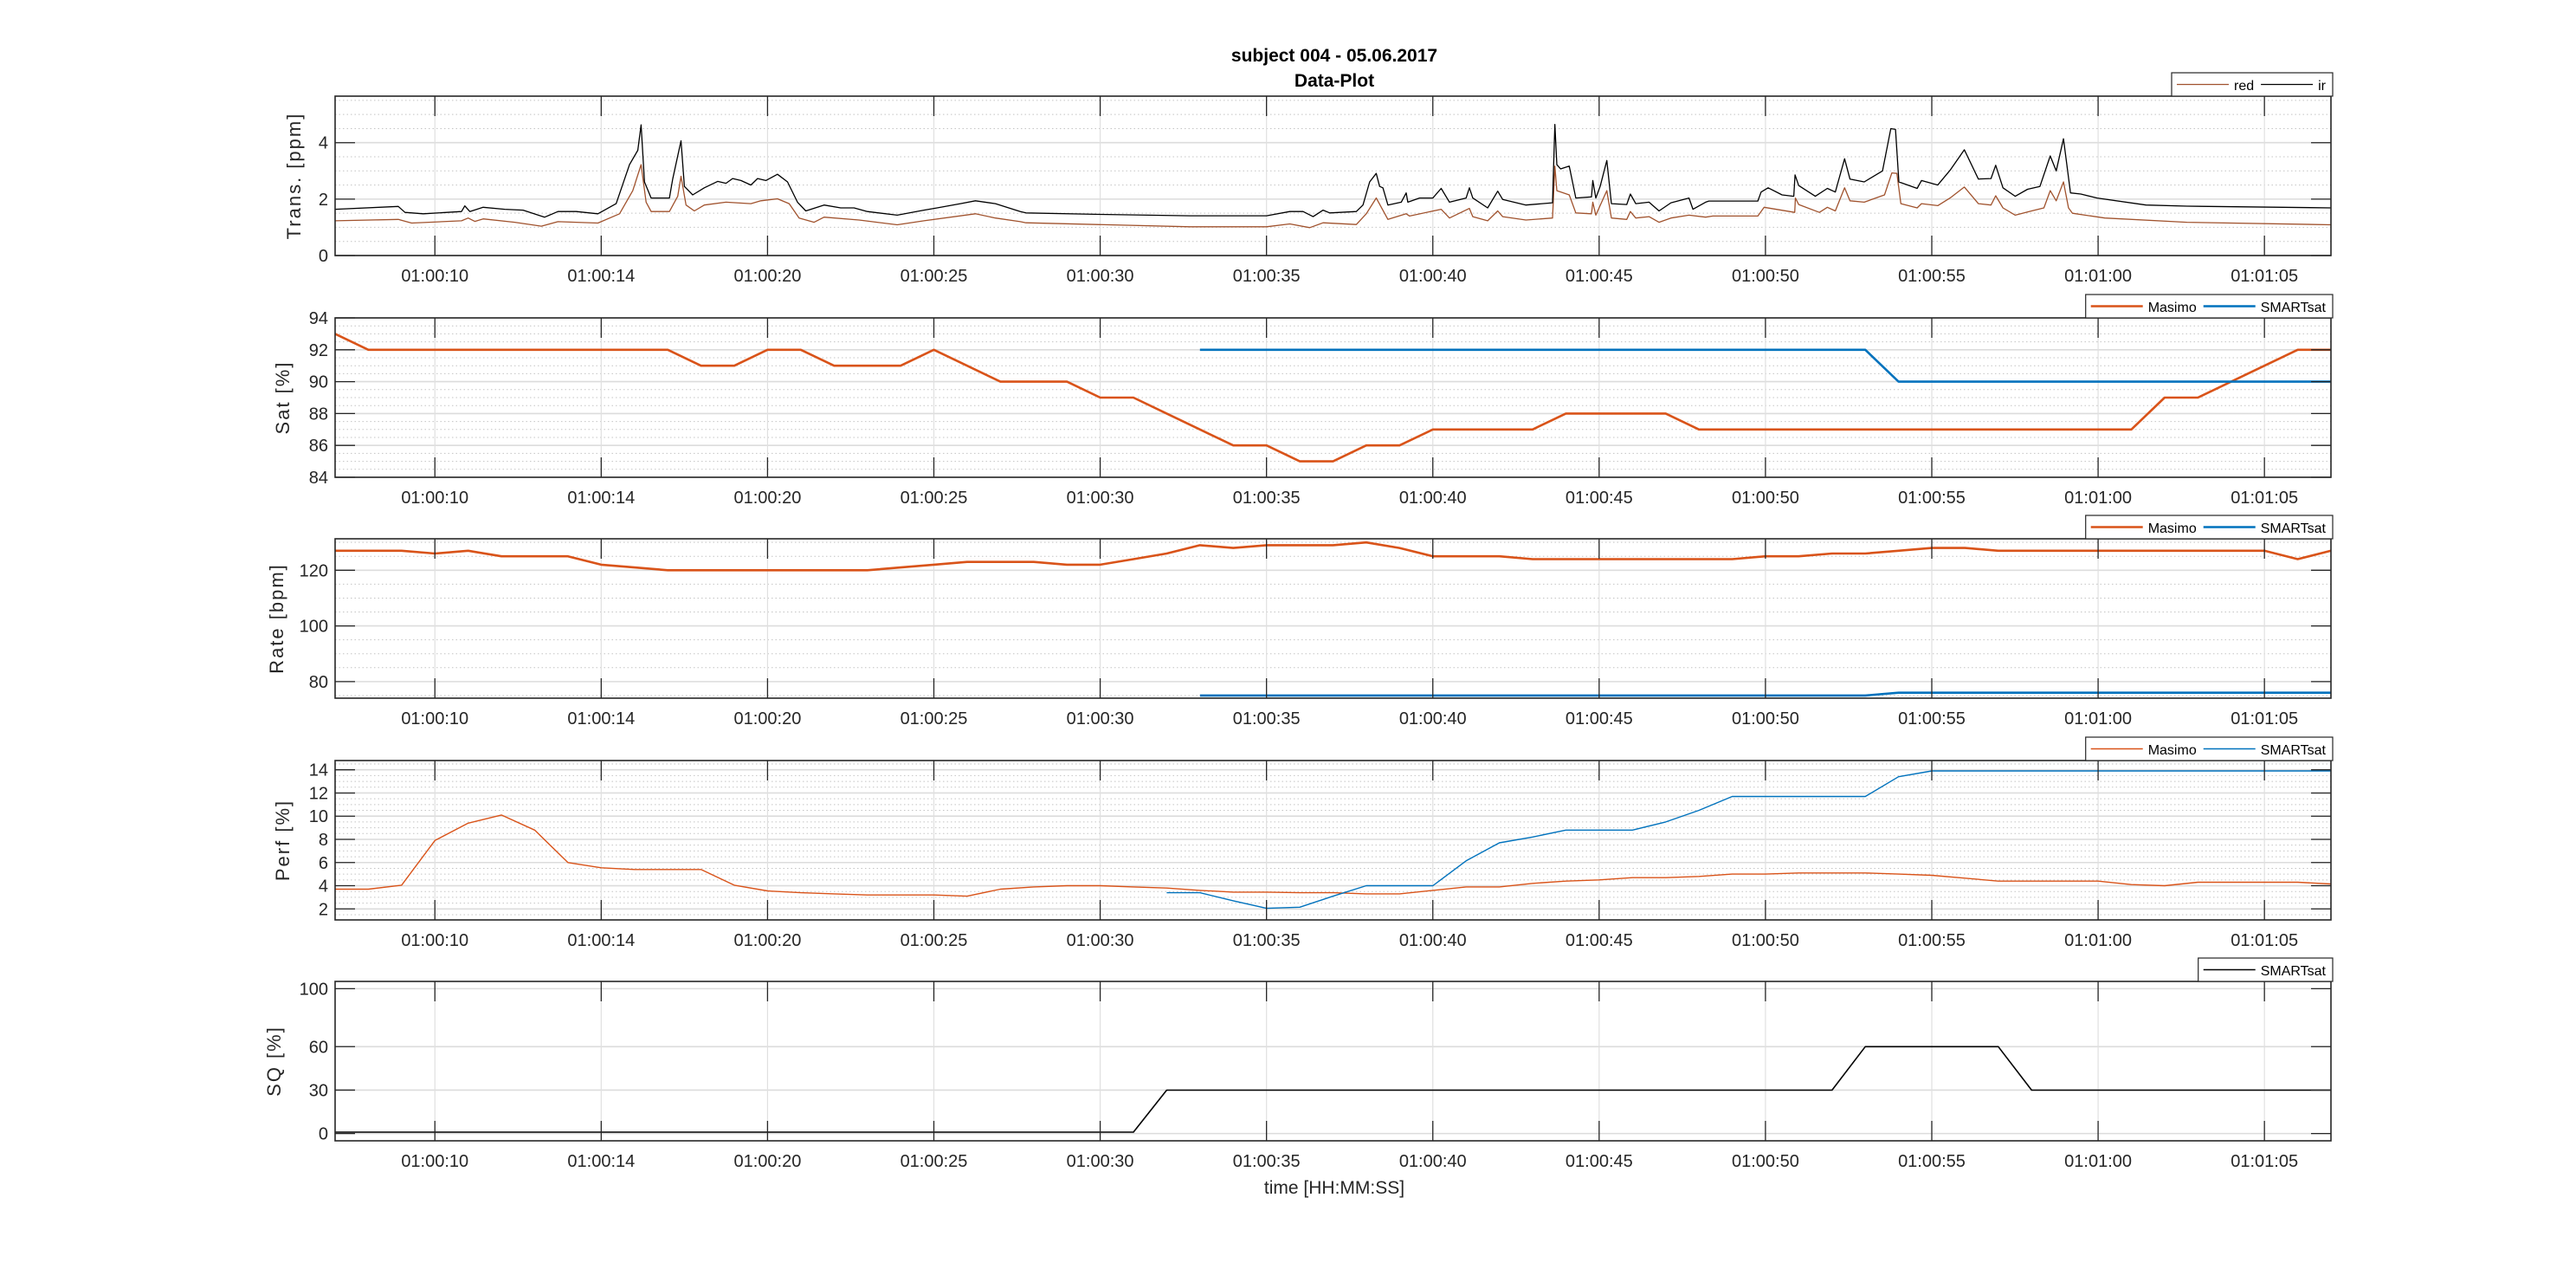 The height and width of the screenshot is (1282, 2576). I want to click on y-tick-label: 80, so click(318, 682).